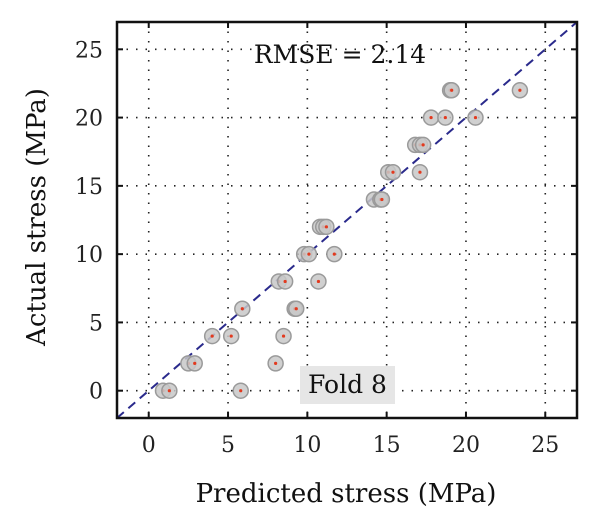 The height and width of the screenshot is (532, 600). Describe the element at coordinates (89, 255) in the screenshot. I see `y-tick-label: 10` at that location.